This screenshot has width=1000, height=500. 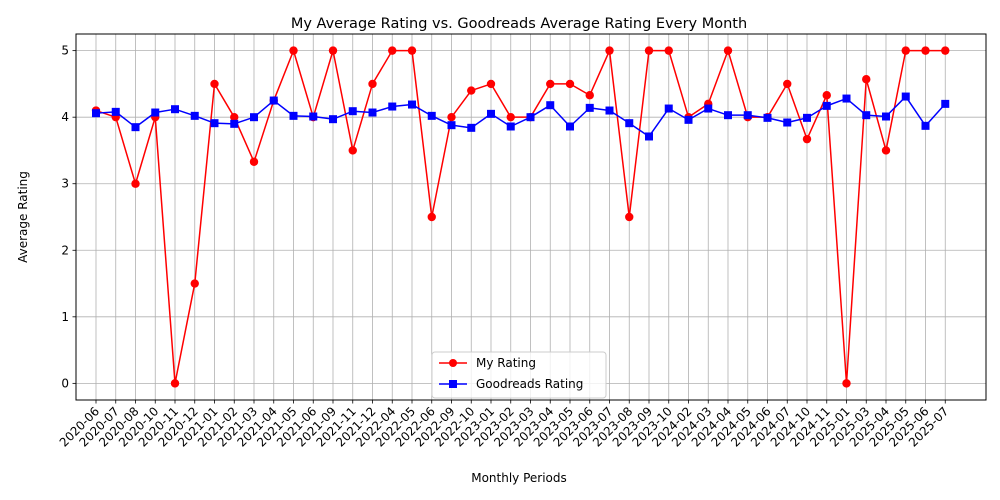 I want to click on series-goodreads-rating, so click(x=521, y=116).